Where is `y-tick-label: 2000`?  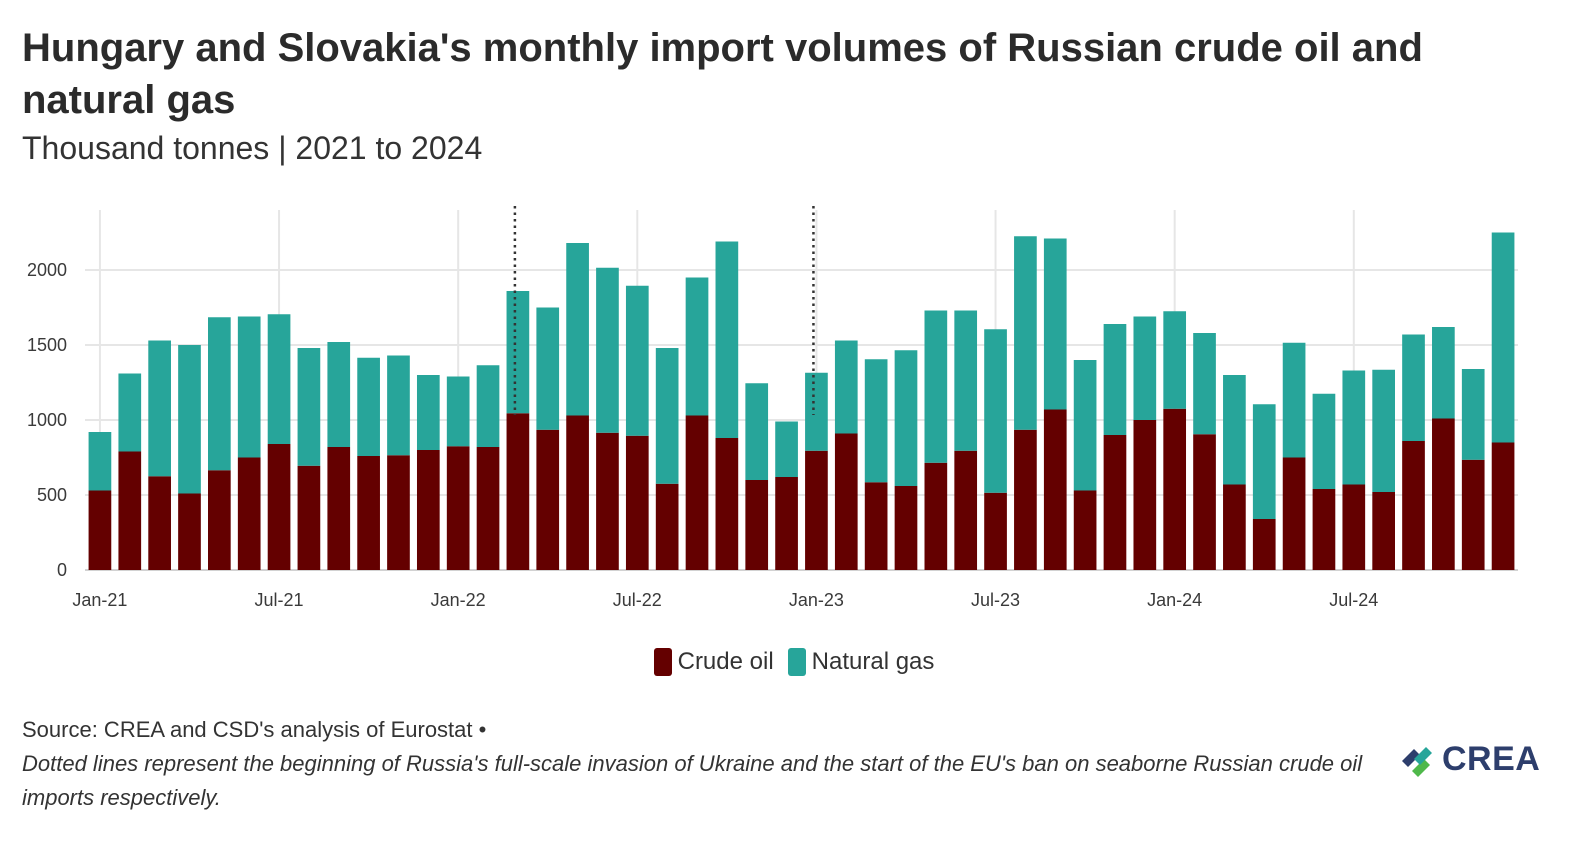 y-tick-label: 2000 is located at coordinates (47, 270).